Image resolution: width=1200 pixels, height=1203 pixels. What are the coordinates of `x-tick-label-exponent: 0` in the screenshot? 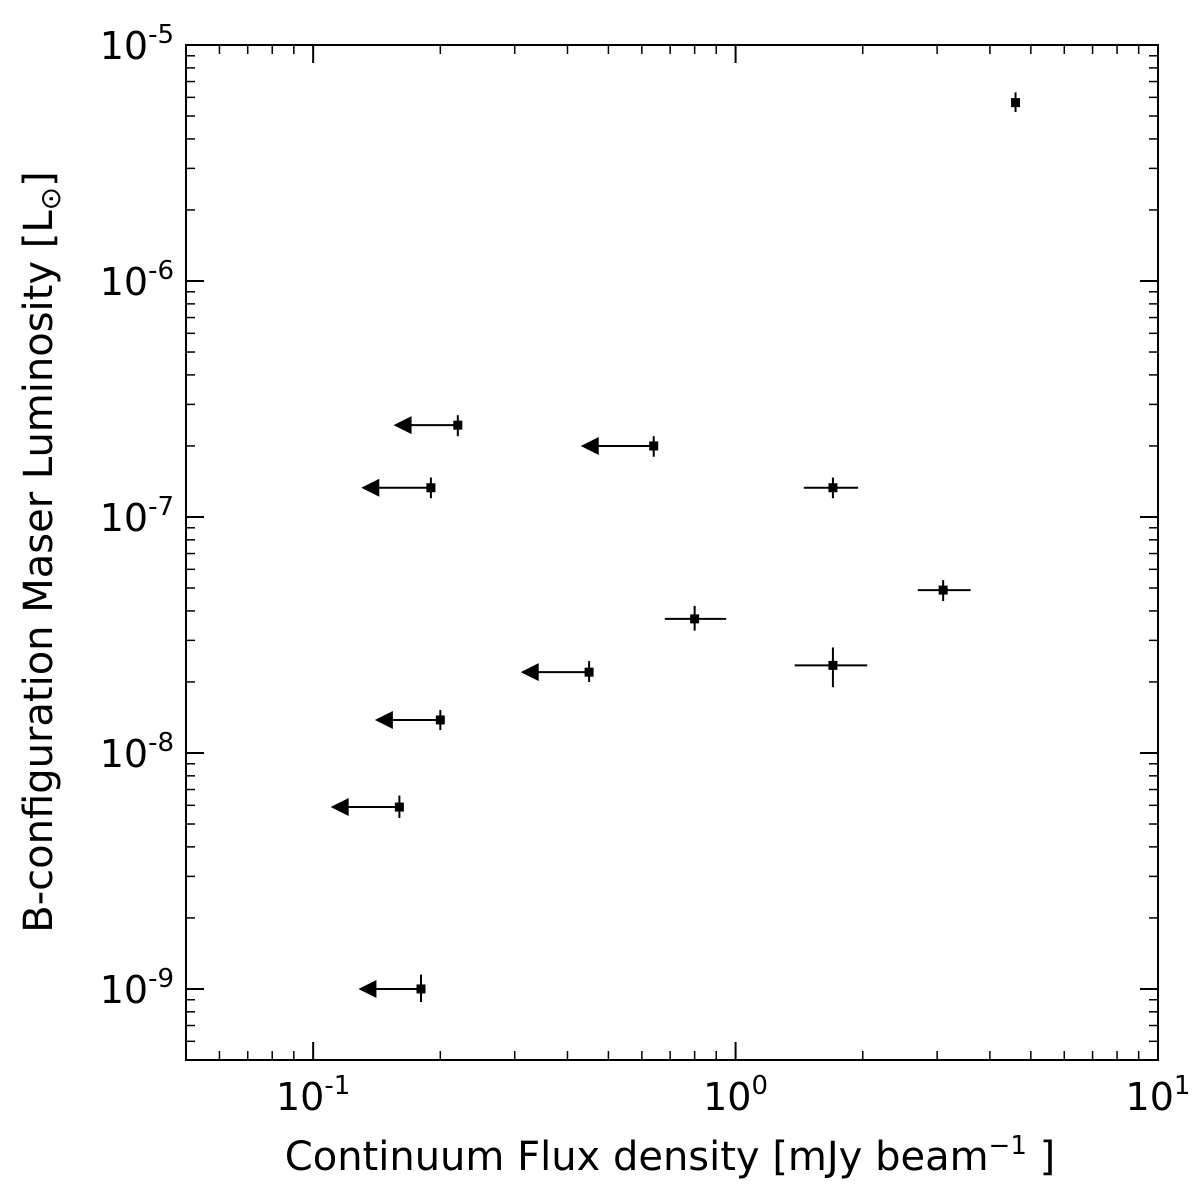 It's located at (759, 1086).